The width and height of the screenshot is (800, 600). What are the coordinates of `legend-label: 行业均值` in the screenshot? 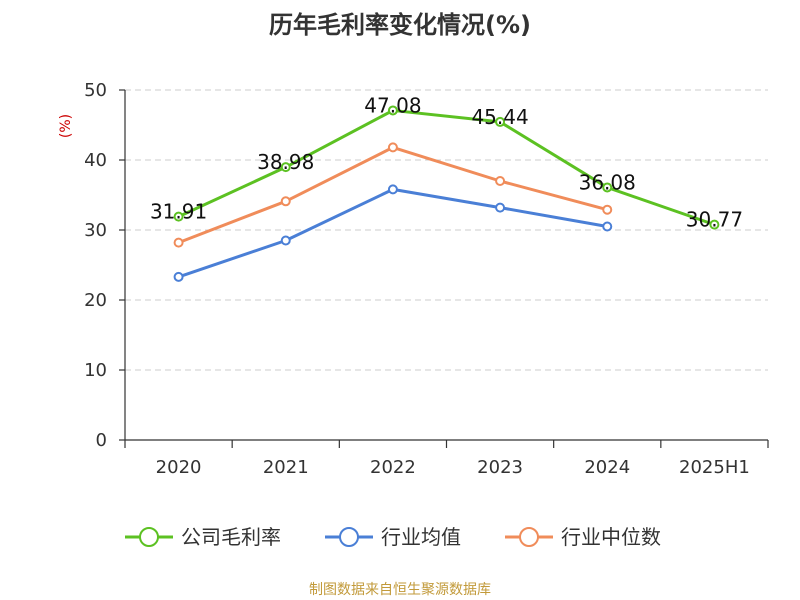 It's located at (421, 537).